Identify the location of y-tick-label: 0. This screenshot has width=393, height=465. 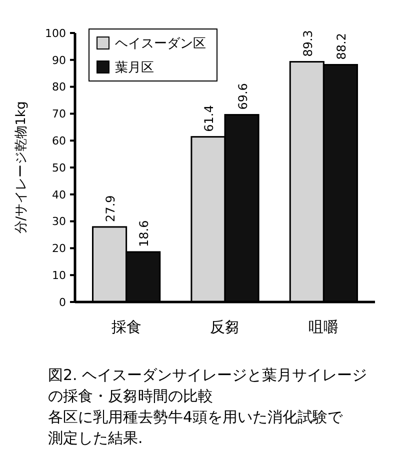
(62, 302).